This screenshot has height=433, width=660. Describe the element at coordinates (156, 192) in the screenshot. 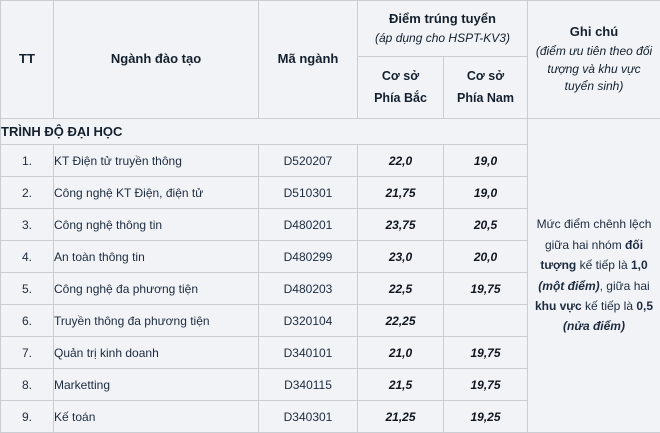

I see `program-name: Công nghệ KT Điện, điện tử` at that location.